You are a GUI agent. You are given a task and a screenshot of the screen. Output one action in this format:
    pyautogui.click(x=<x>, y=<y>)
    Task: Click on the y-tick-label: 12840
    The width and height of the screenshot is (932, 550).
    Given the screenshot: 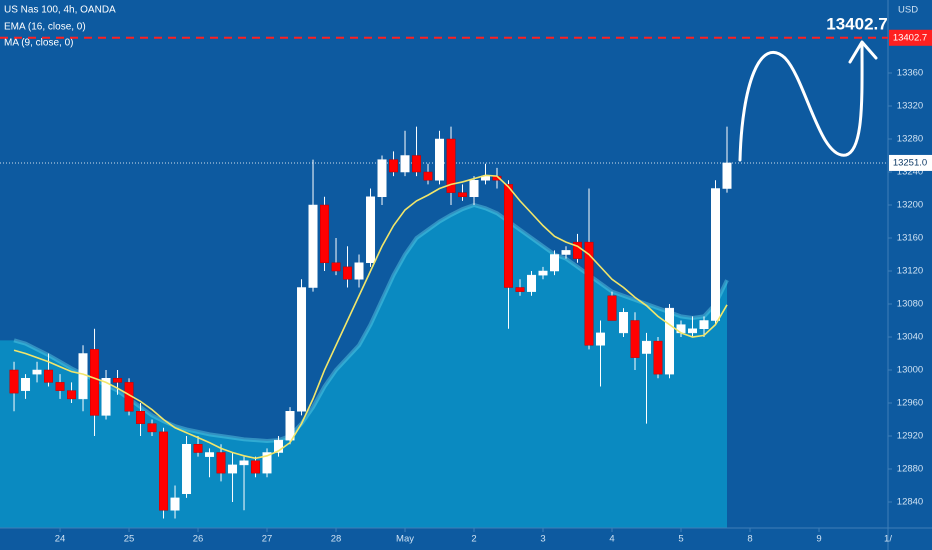 What is the action you would take?
    pyautogui.click(x=910, y=502)
    